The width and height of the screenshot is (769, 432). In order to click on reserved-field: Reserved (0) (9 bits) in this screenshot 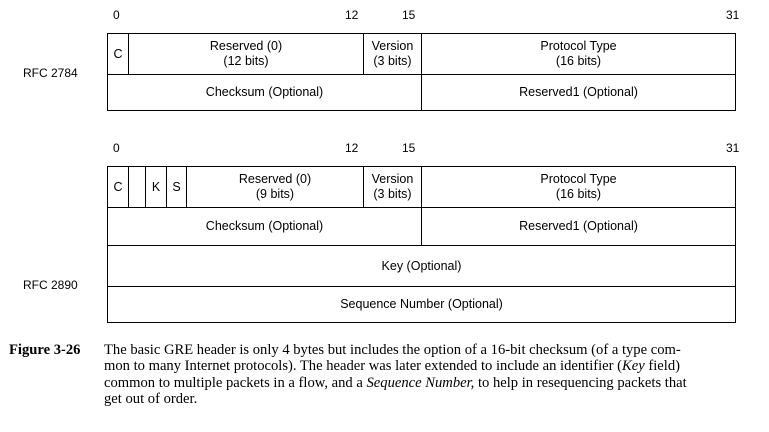, I will do `click(274, 186)`.